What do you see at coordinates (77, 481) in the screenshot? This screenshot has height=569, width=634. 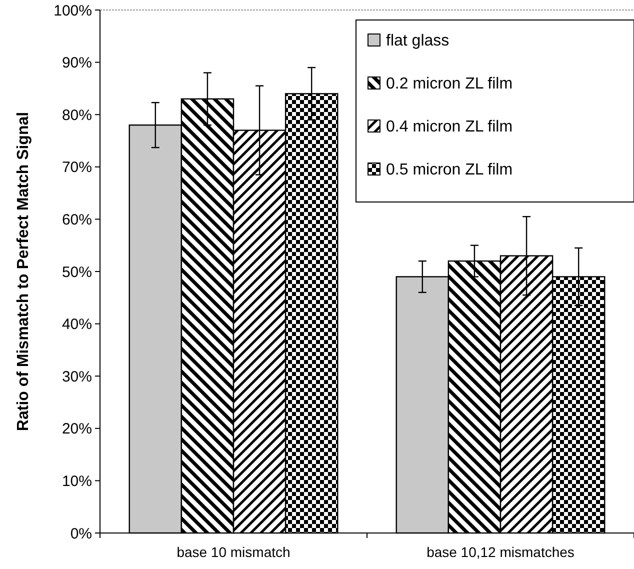 I see `y-tick-label: 10%` at bounding box center [77, 481].